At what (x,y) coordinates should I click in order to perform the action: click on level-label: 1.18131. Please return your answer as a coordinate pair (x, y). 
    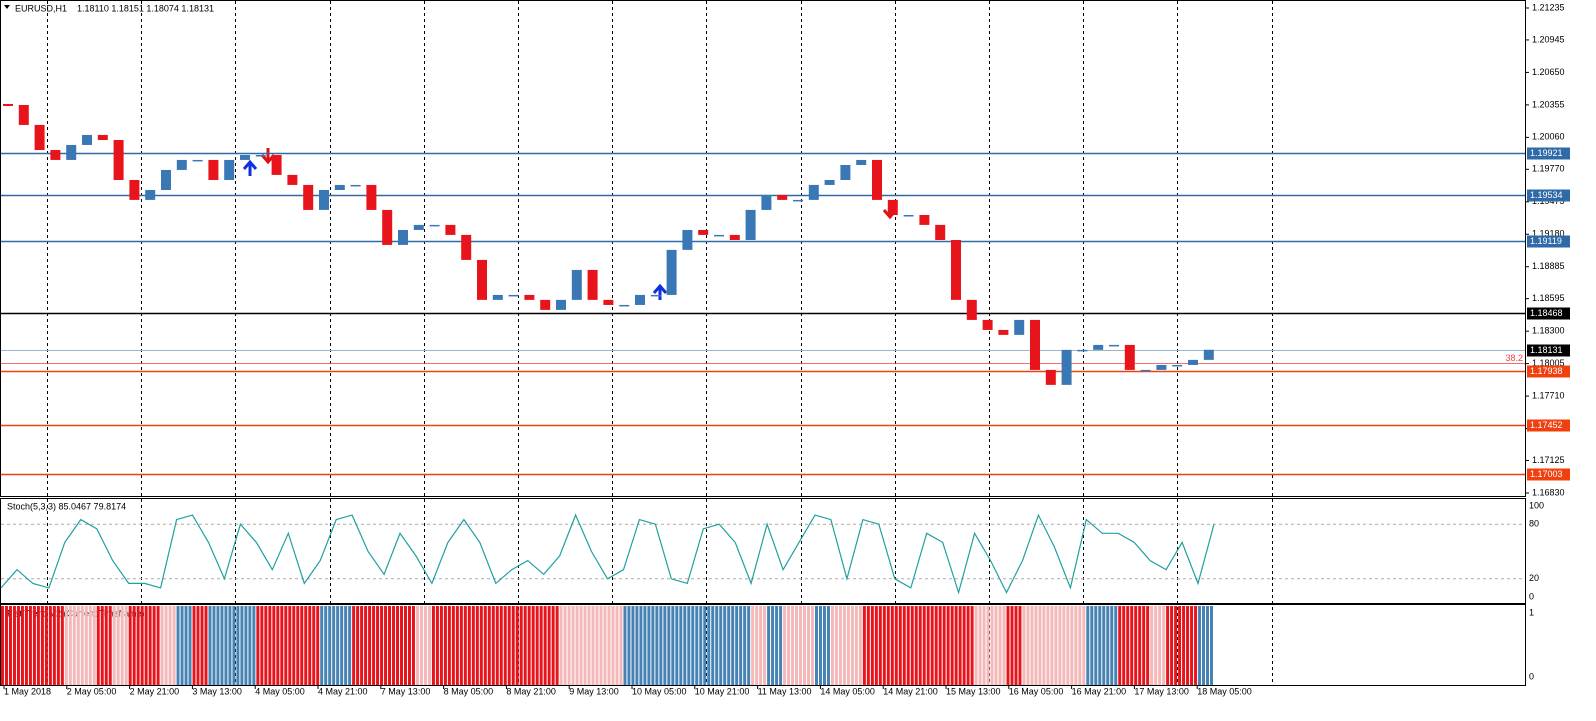
    Looking at the image, I should click on (1546, 350).